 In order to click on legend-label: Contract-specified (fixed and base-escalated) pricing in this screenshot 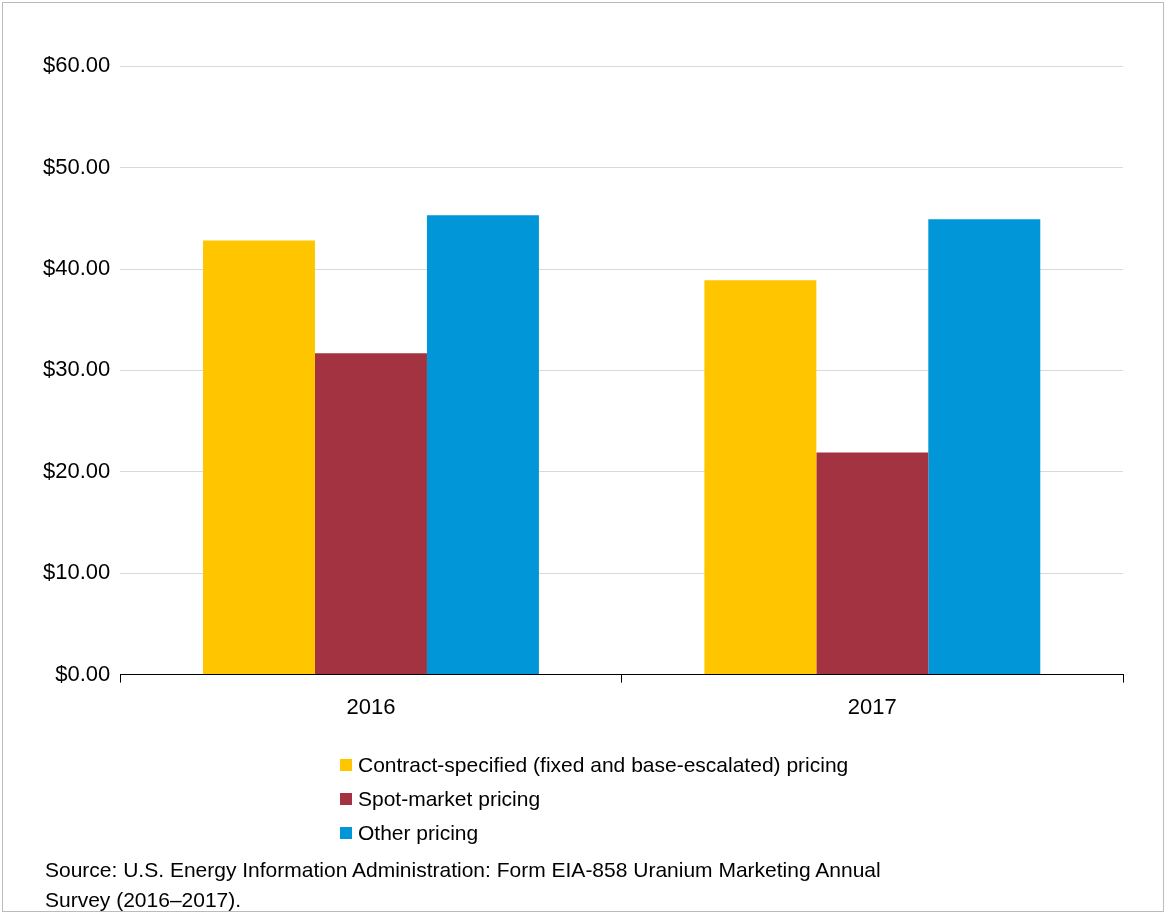, I will do `click(603, 765)`.